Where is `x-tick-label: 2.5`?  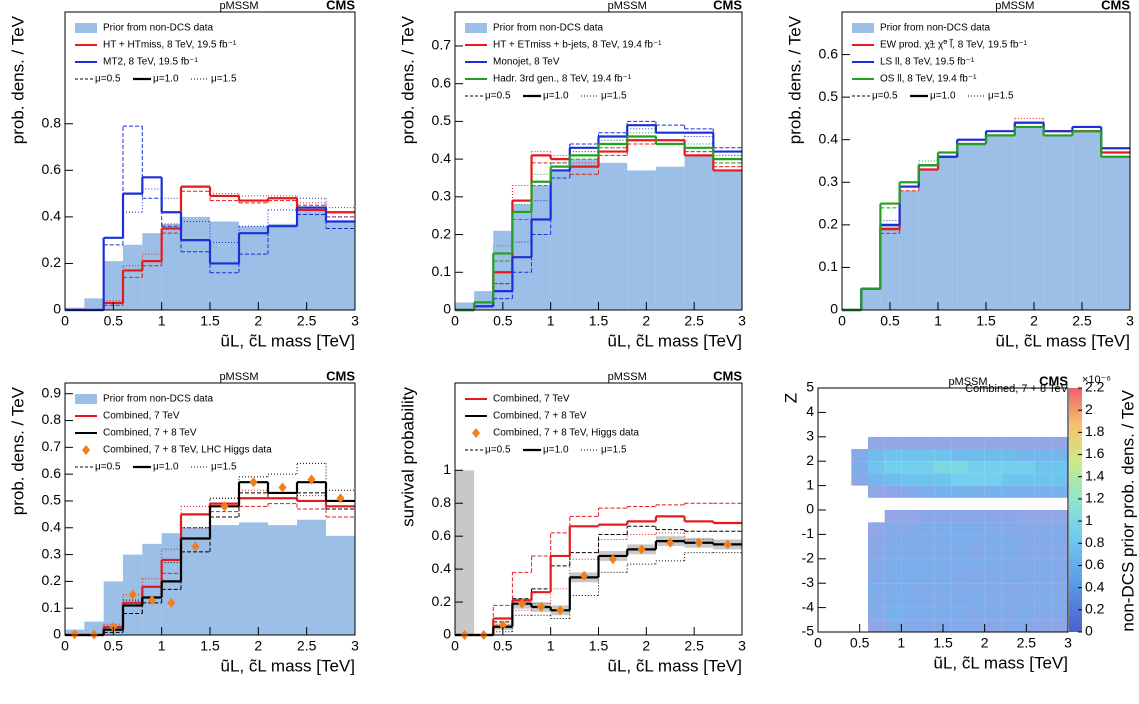 x-tick-label: 2.5 is located at coordinates (307, 646).